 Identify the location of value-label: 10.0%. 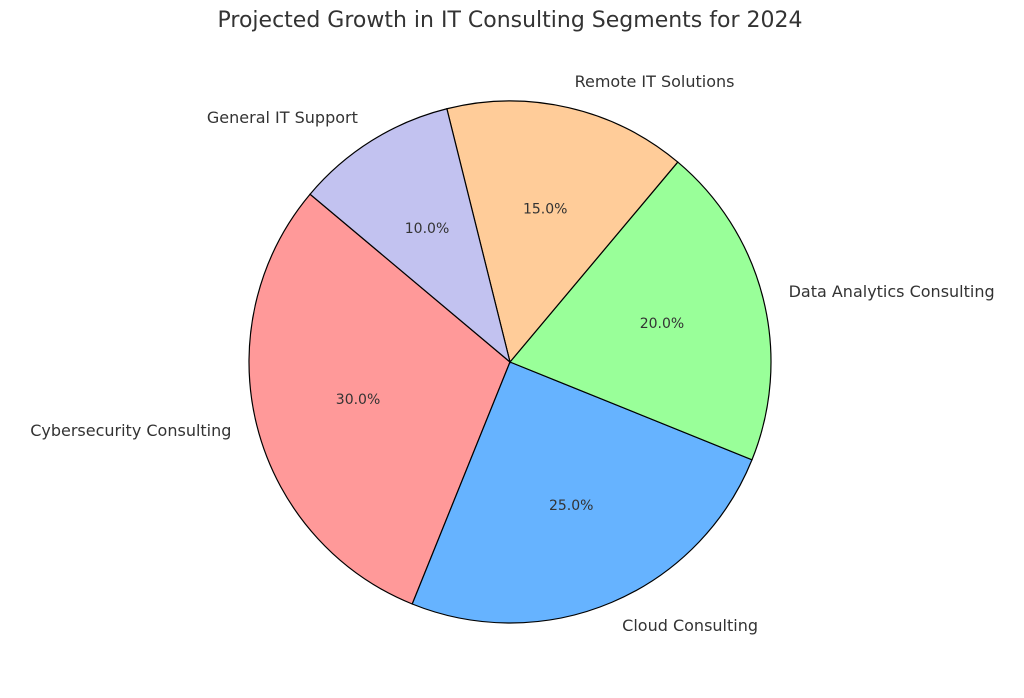
(427, 229).